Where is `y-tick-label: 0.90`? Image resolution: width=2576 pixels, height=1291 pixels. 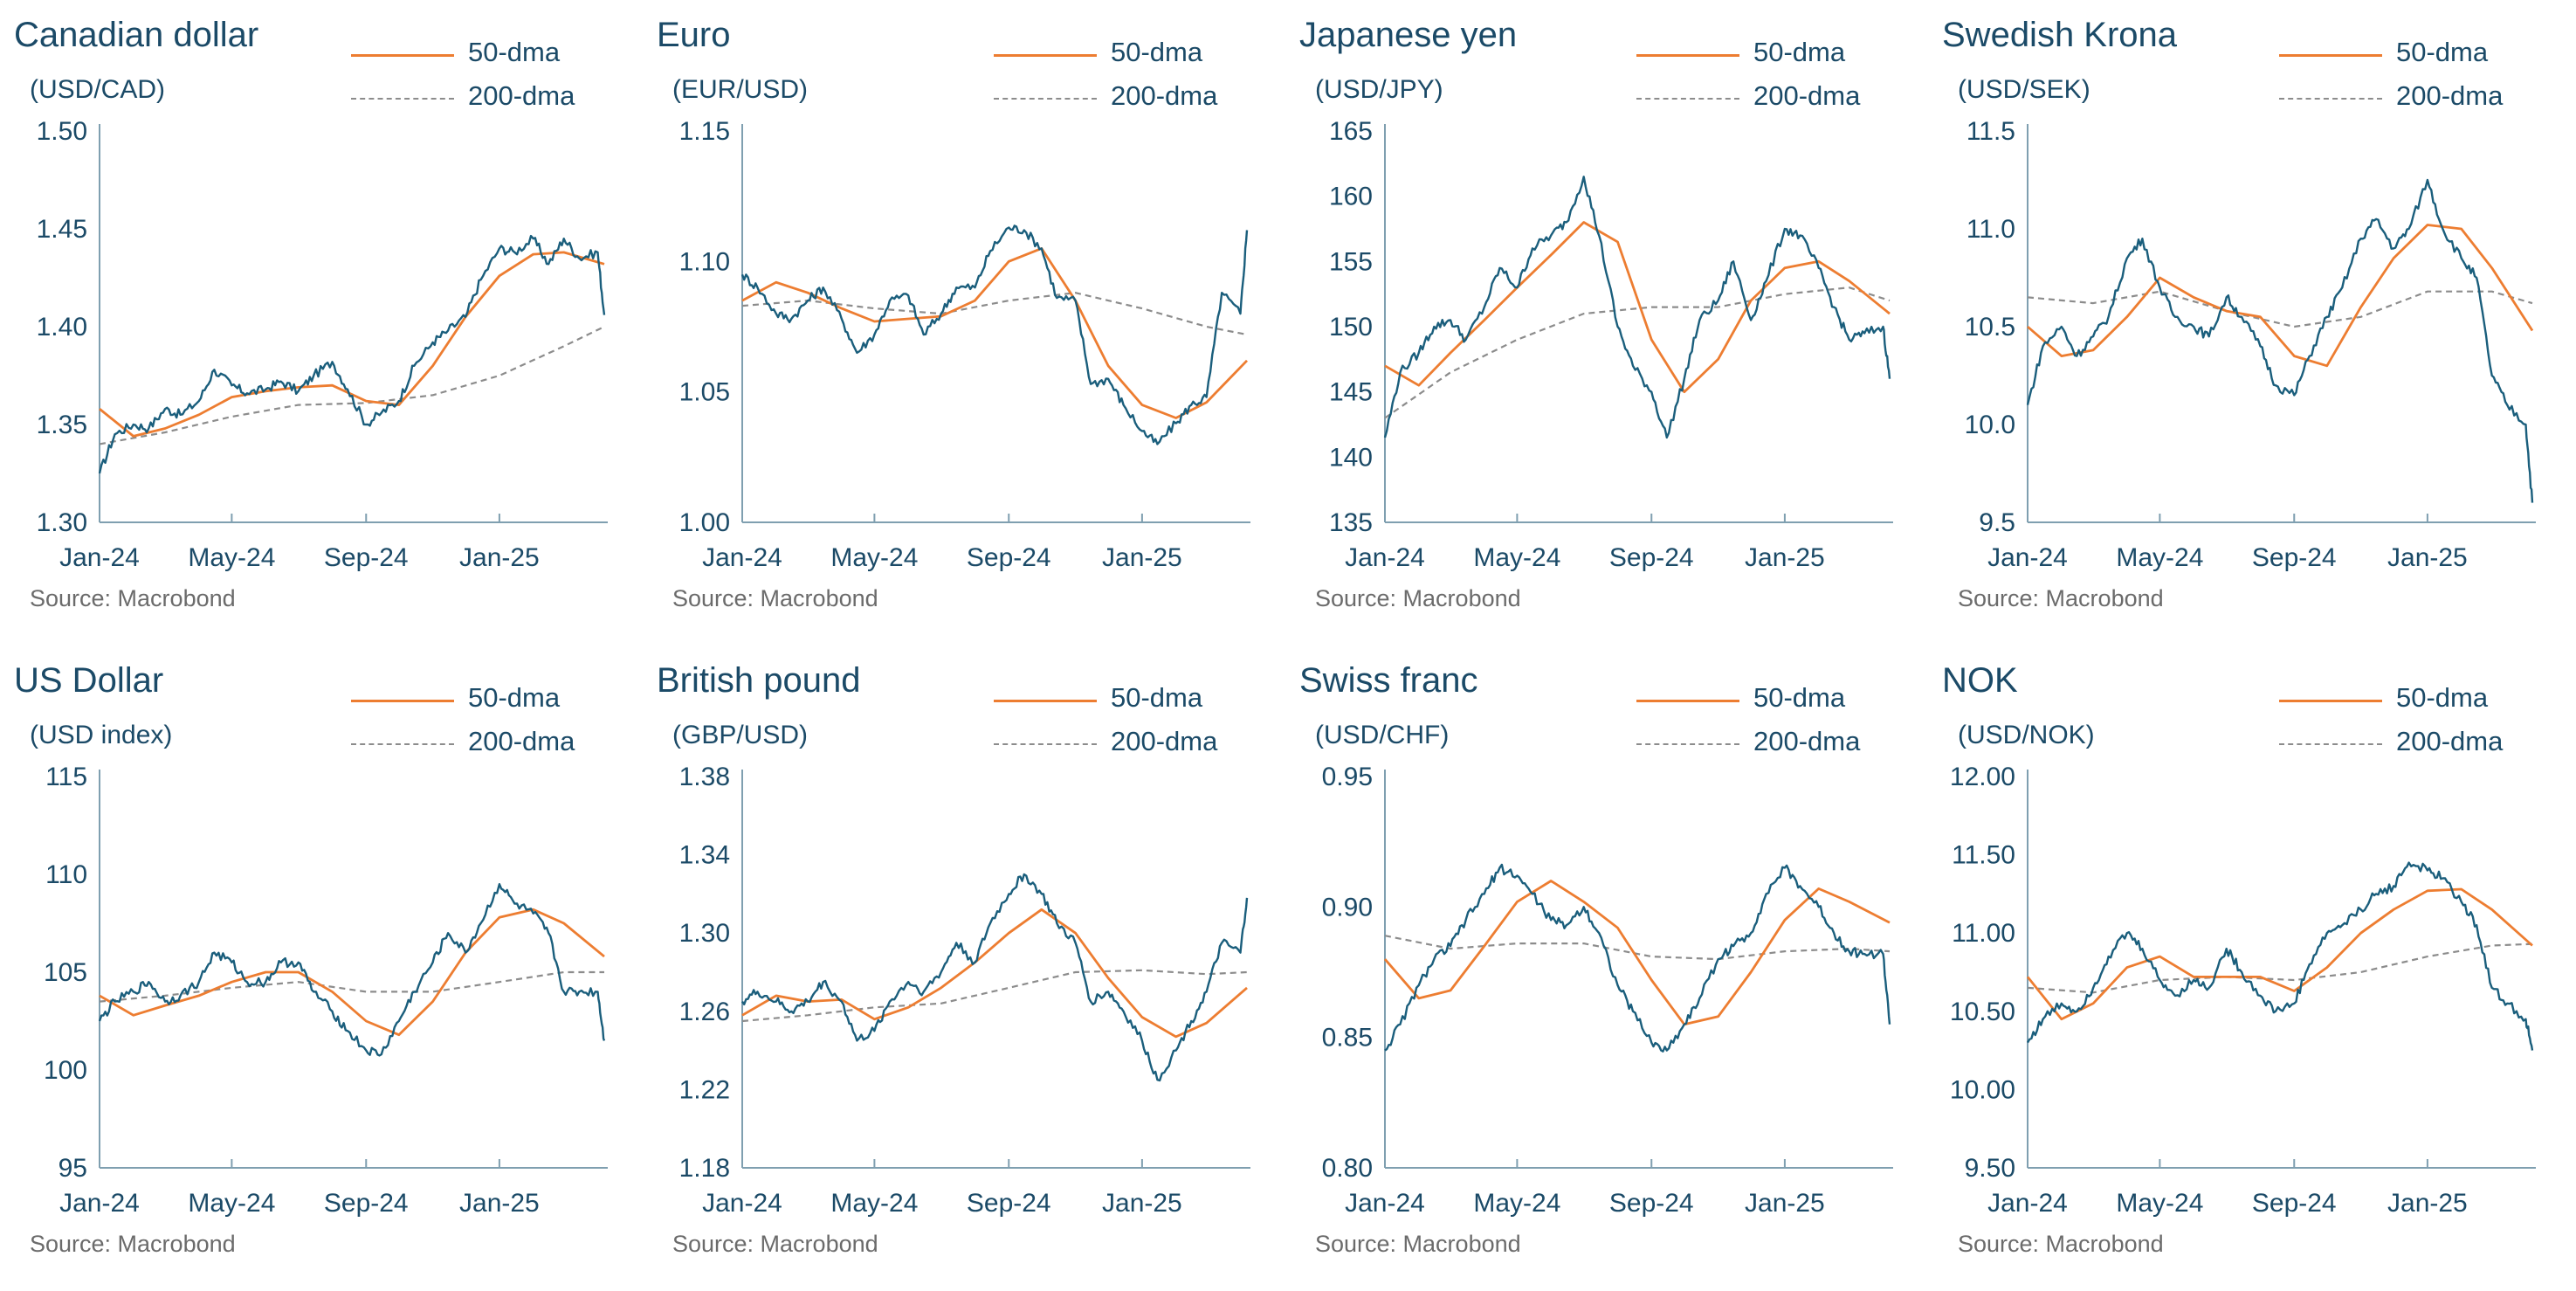 y-tick-label: 0.90 is located at coordinates (1347, 907).